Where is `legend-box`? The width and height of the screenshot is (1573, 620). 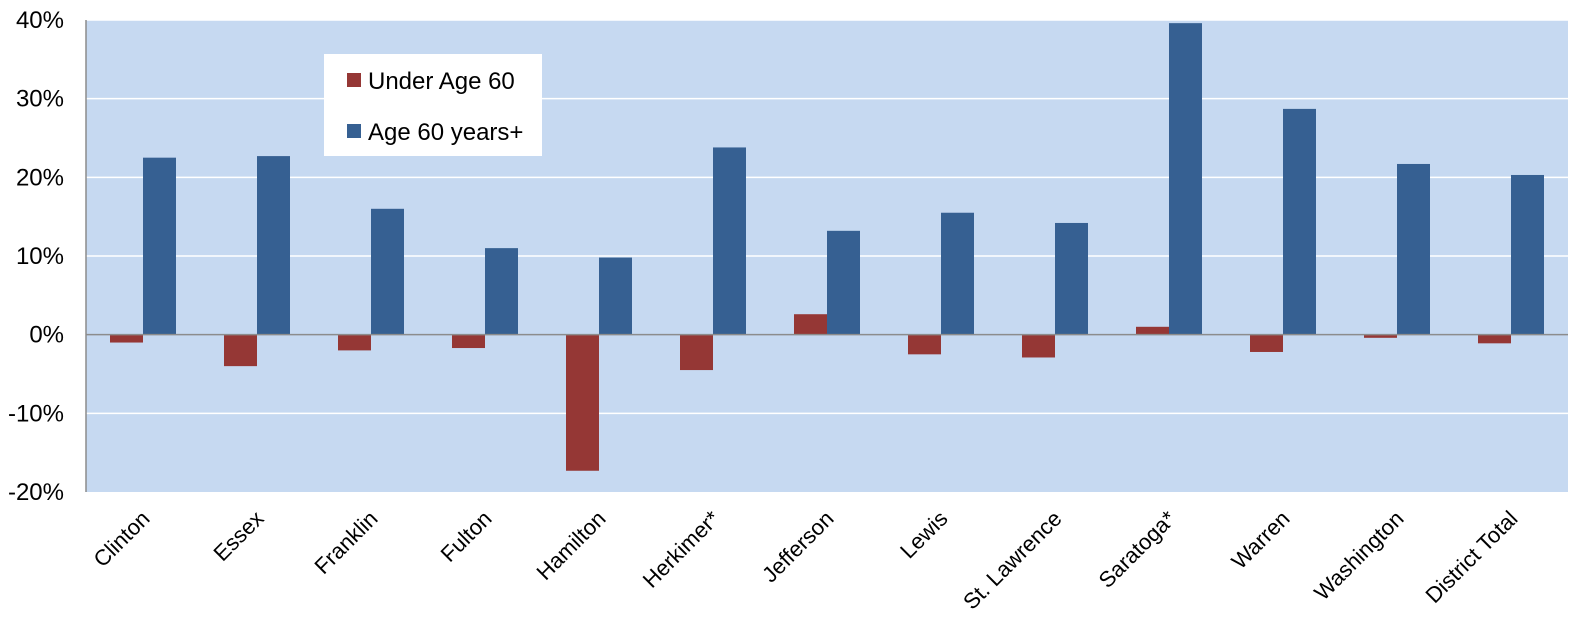 legend-box is located at coordinates (433, 105).